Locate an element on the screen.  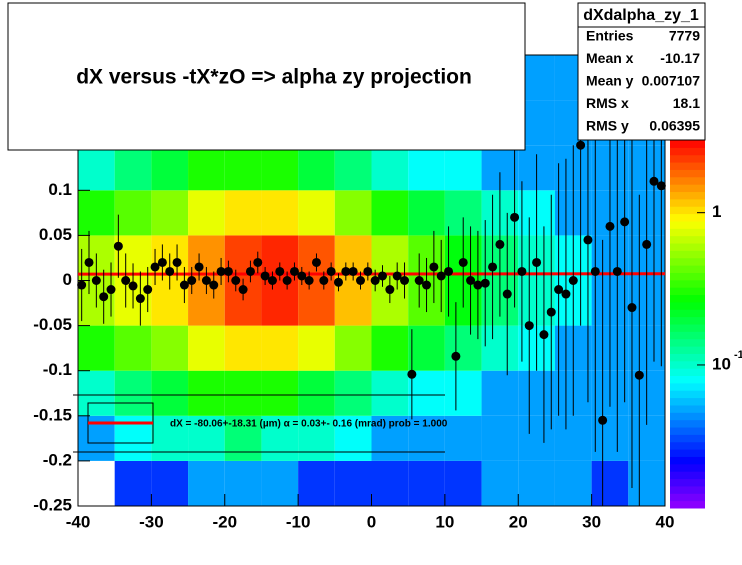
y-tick-label: -0.15 is located at coordinates (52, 414).